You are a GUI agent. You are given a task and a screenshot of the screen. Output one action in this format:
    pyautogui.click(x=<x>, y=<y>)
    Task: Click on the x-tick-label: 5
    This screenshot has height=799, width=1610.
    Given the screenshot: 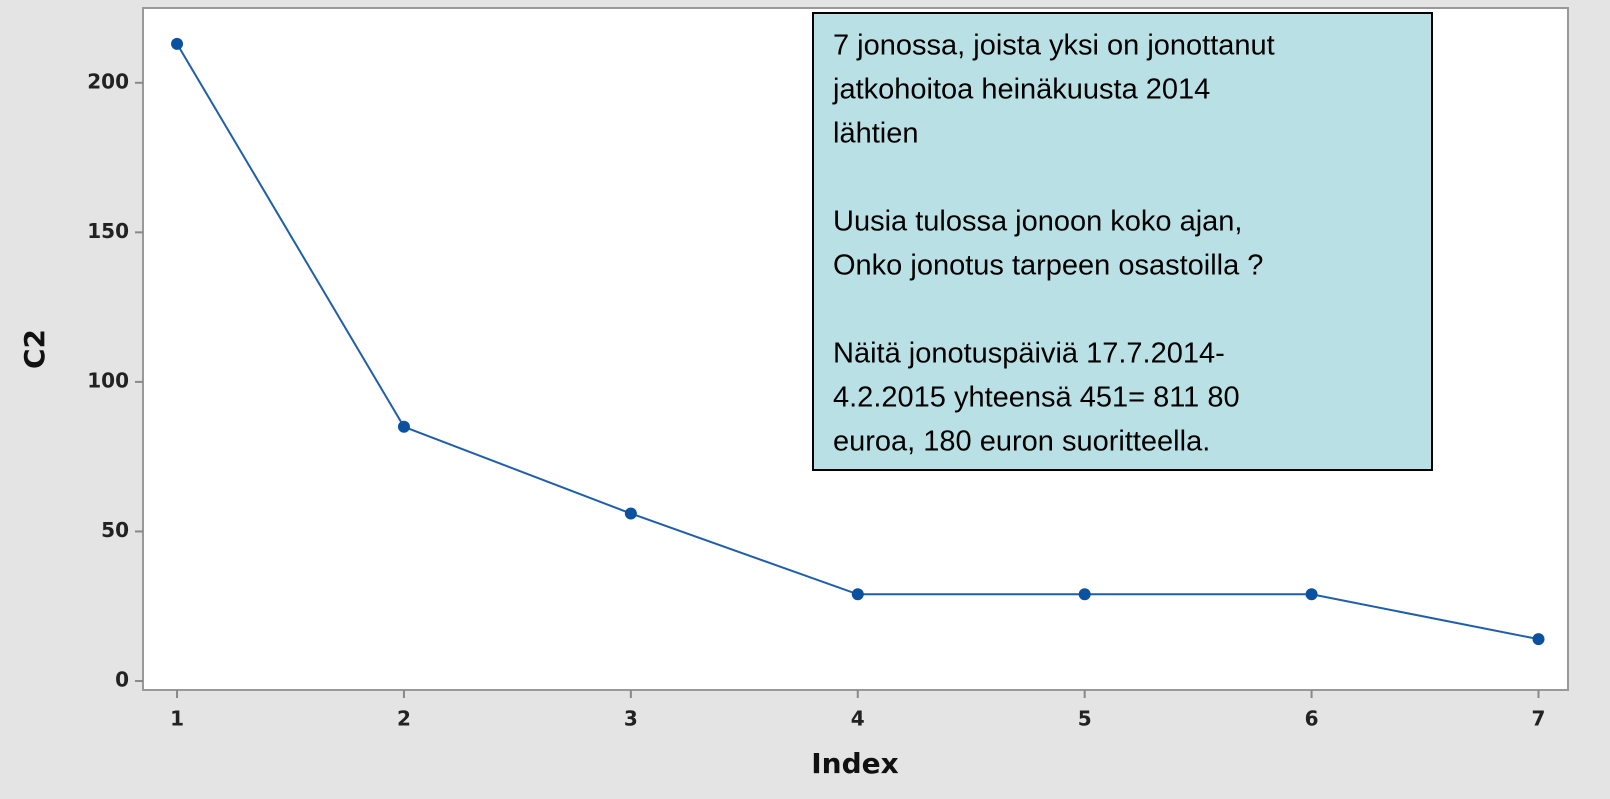 What is the action you would take?
    pyautogui.click(x=1085, y=719)
    